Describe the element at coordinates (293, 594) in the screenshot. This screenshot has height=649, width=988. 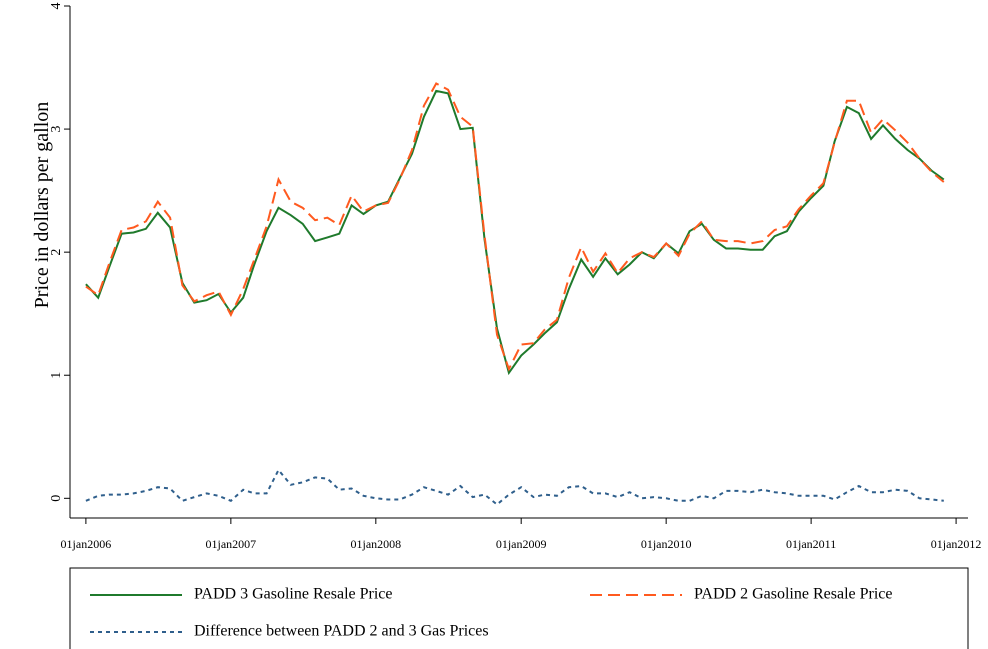
I see `legend-label: PADD 3 Gasoline Resale Price` at that location.